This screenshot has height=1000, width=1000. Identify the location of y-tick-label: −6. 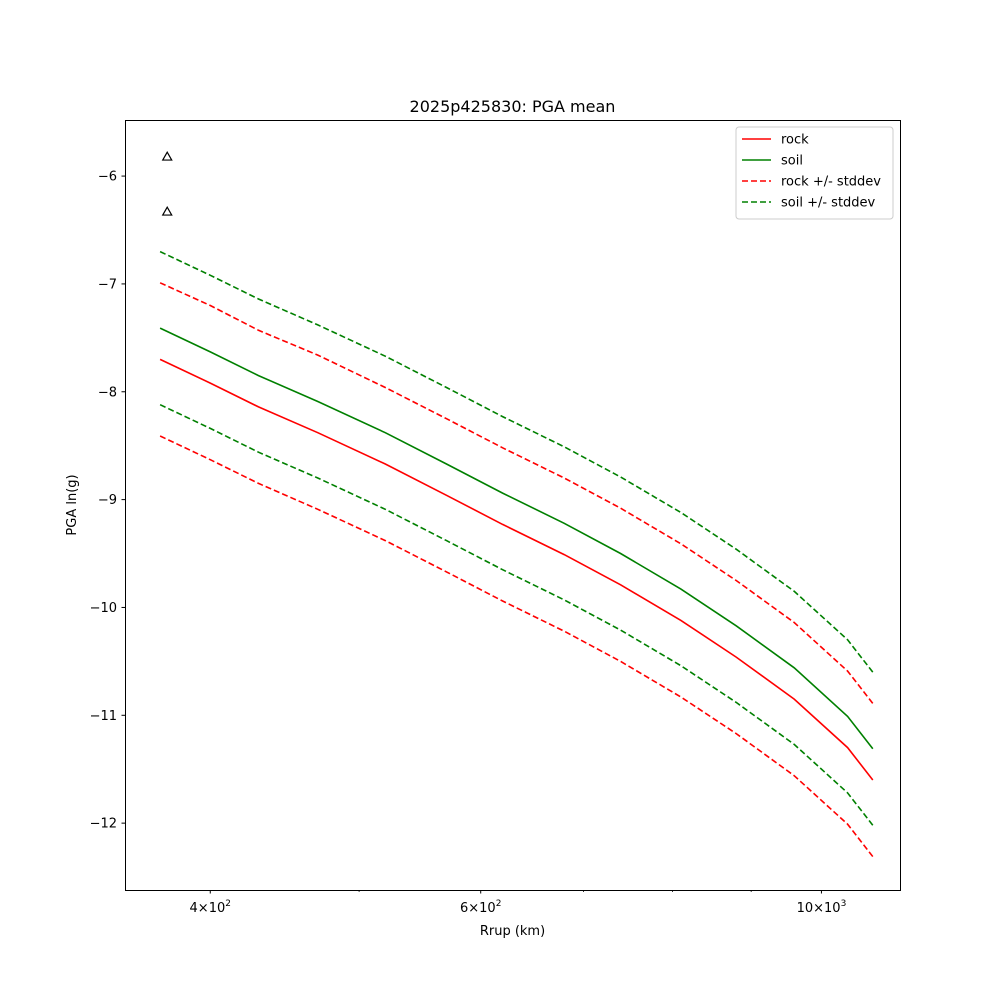
(107, 177).